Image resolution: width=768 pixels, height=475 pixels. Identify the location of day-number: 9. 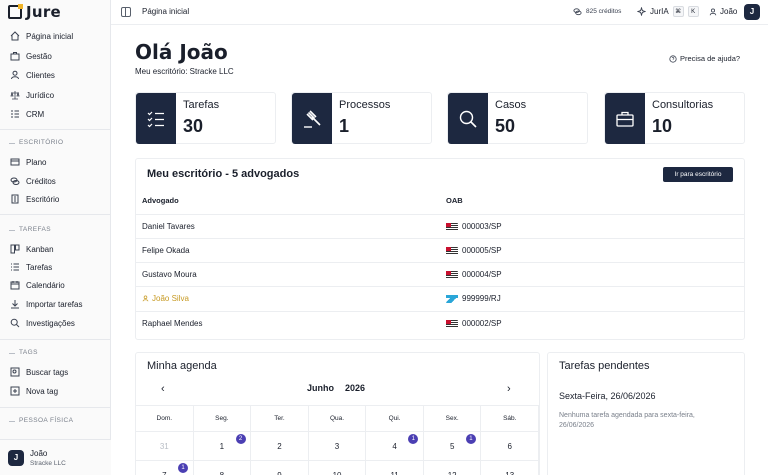
(279, 473).